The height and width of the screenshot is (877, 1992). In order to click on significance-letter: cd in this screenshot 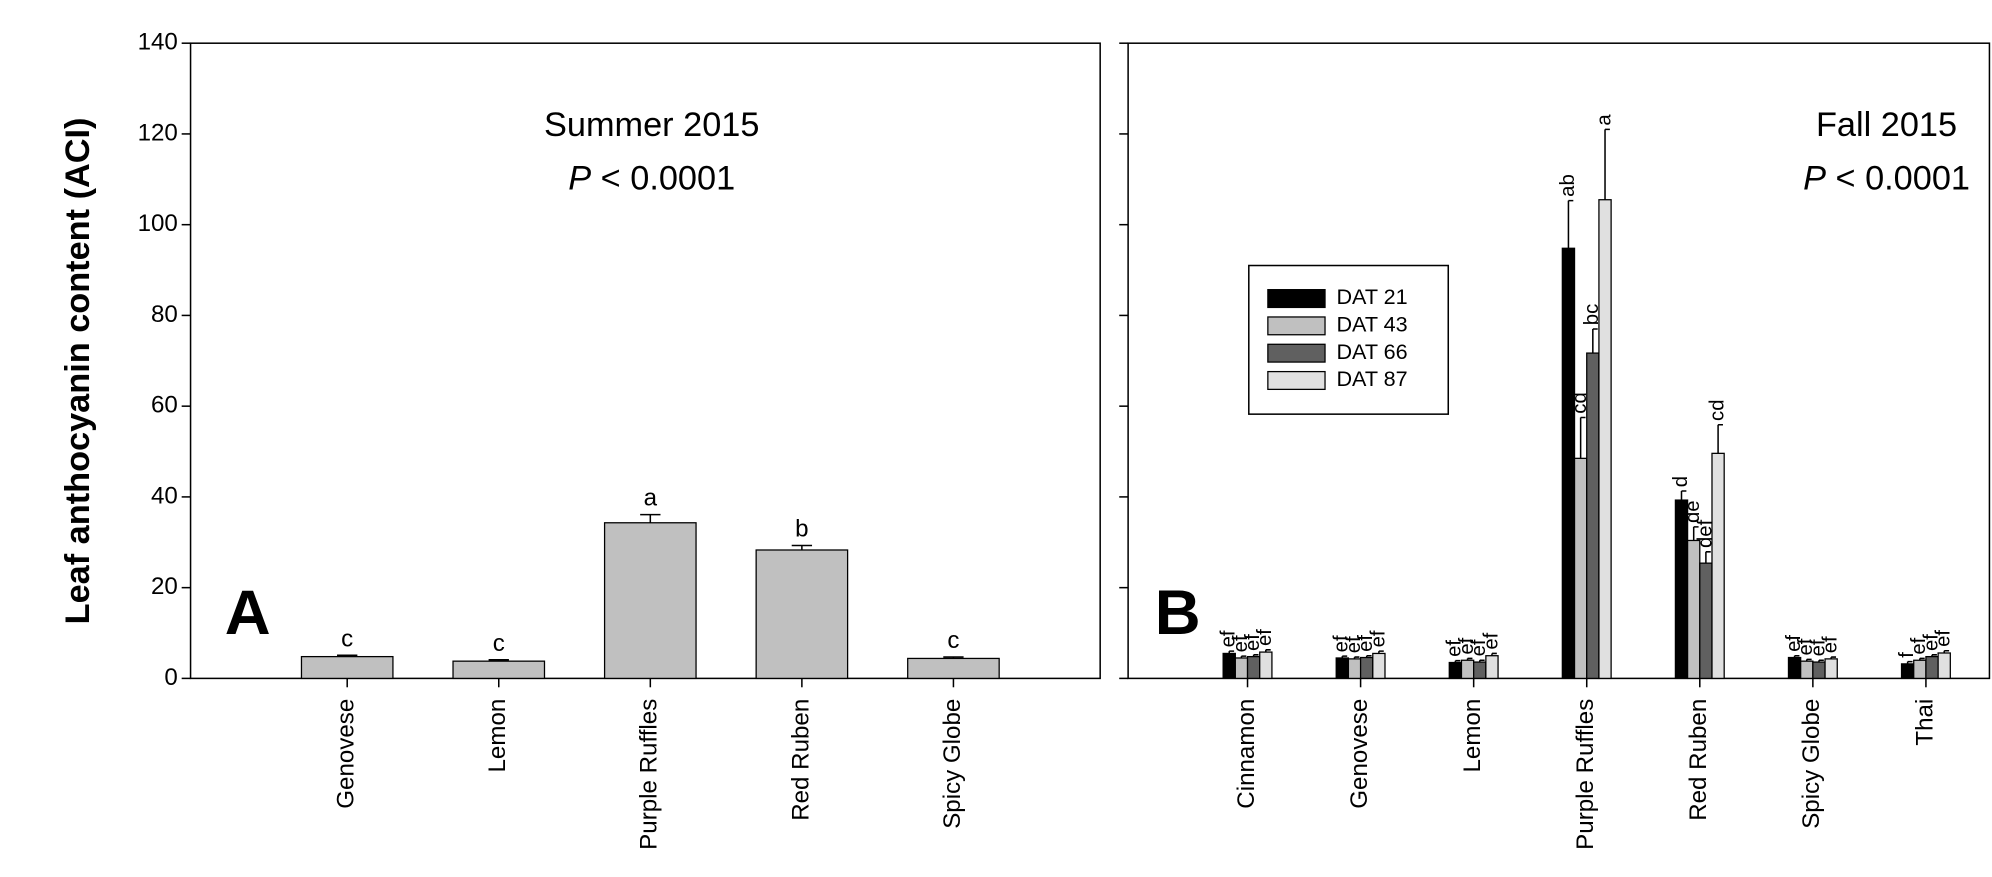, I will do `click(1717, 410)`.